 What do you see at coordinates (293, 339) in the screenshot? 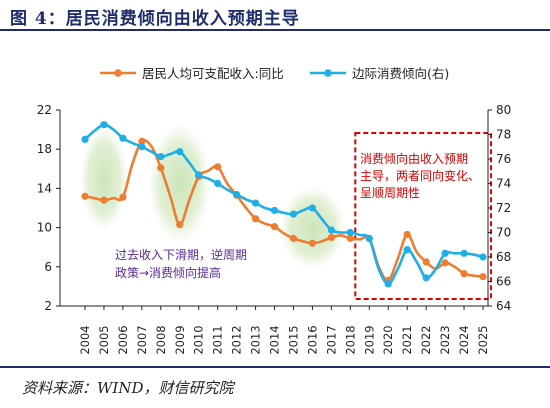
I see `x-tick-label: 2015` at bounding box center [293, 339].